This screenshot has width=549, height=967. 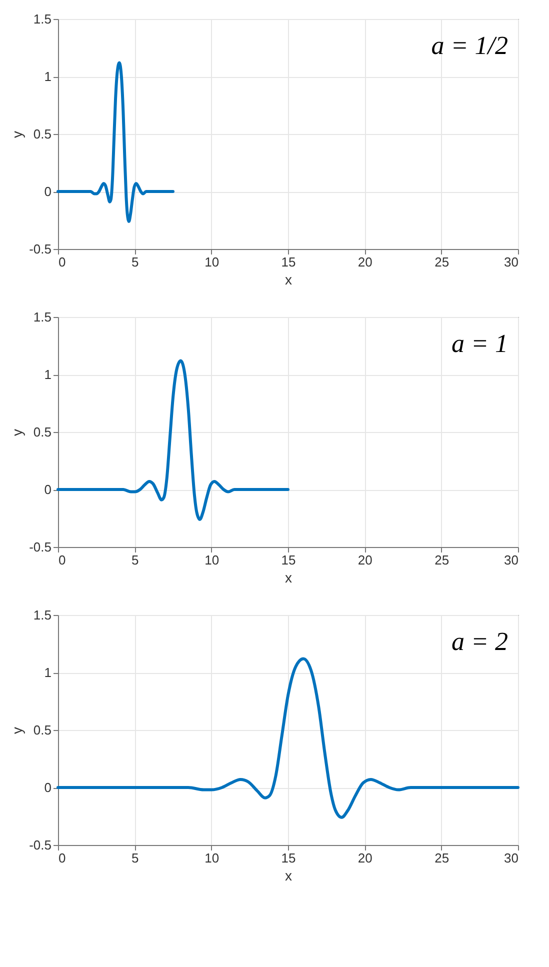 What do you see at coordinates (469, 45) in the screenshot?
I see `annotation: a = 1/2` at bounding box center [469, 45].